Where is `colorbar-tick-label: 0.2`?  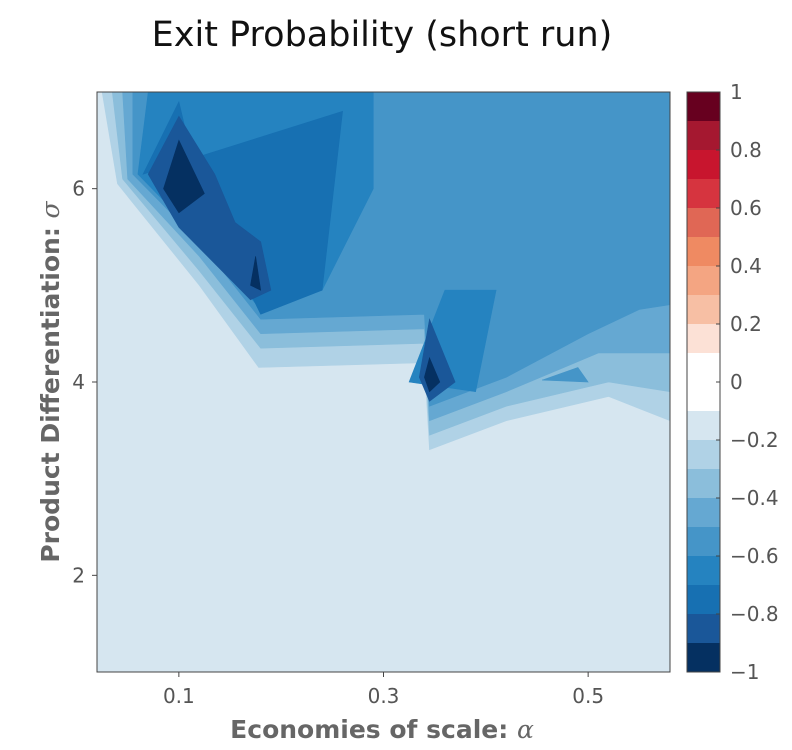
colorbar-tick-label: 0.2 is located at coordinates (746, 324).